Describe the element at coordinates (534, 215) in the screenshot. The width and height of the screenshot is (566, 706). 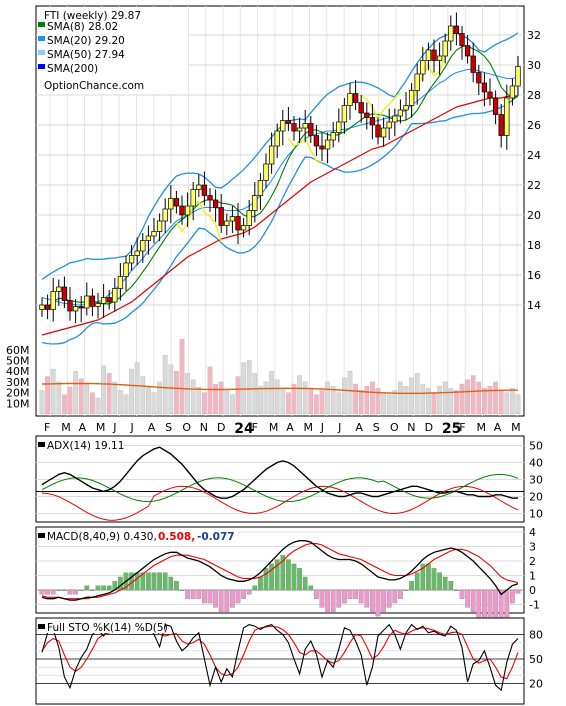
I see `price-tick-label: 20` at that location.